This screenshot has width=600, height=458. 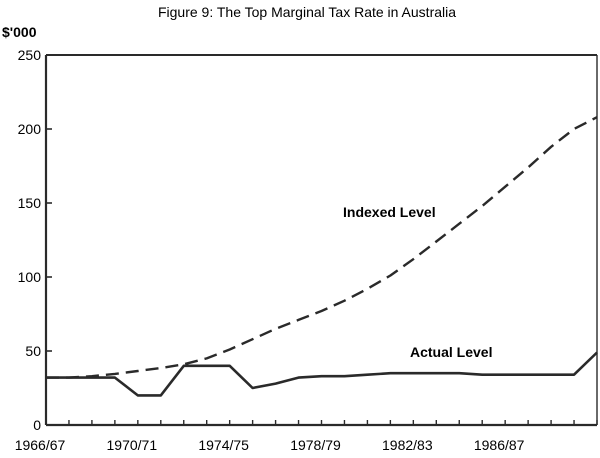 What do you see at coordinates (30, 55) in the screenshot?
I see `y-tick-label: 250` at bounding box center [30, 55].